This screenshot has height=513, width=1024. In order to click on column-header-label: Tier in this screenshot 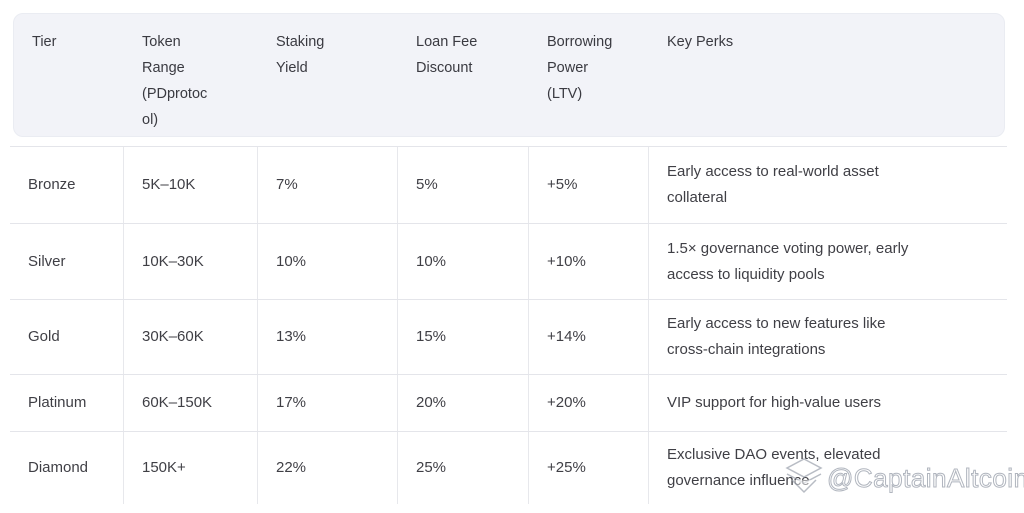, I will do `click(44, 42)`.